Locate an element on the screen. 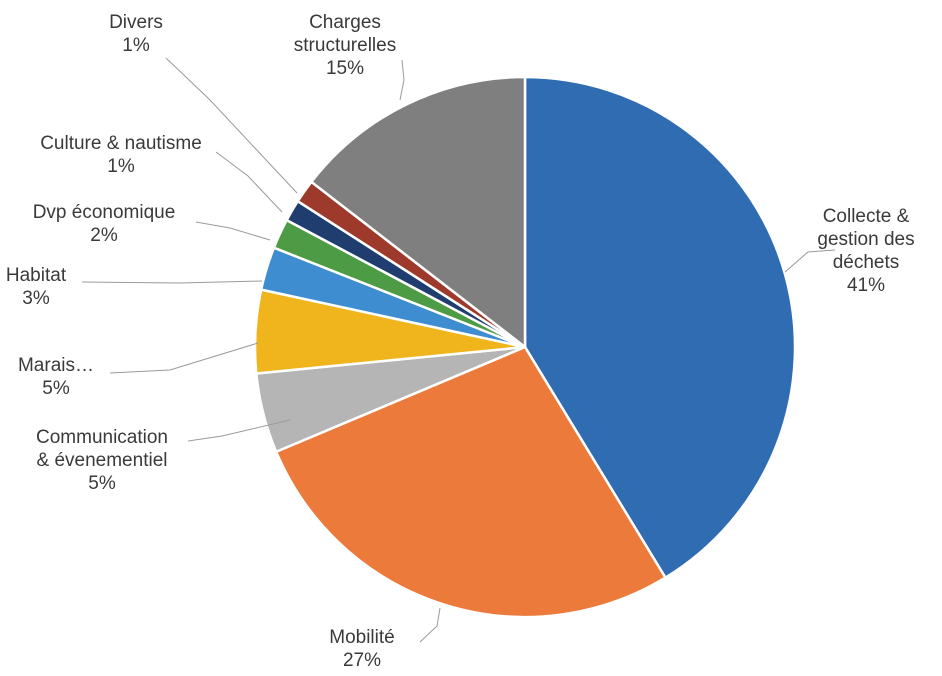 The height and width of the screenshot is (676, 942). slice-name-line: Charges is located at coordinates (345, 22).